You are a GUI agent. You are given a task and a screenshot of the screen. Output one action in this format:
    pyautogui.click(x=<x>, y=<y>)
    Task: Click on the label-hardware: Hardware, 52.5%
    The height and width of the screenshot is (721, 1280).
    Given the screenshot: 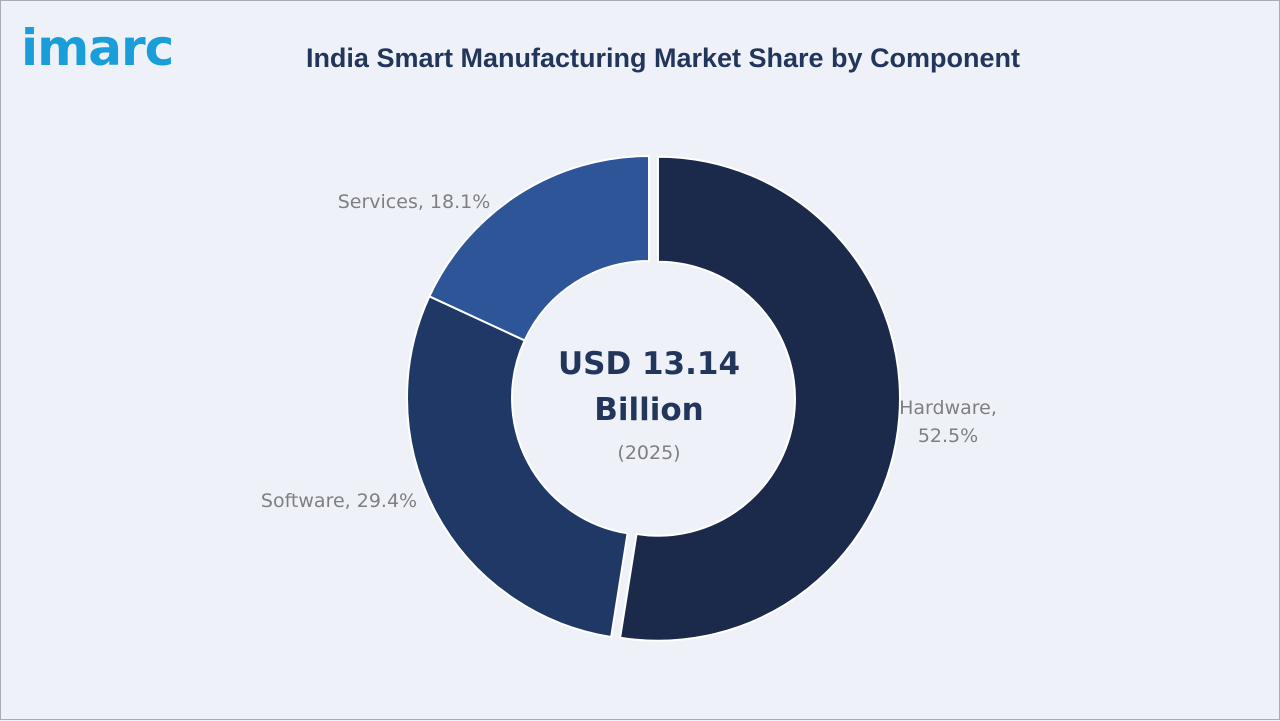 What is the action you would take?
    pyautogui.click(x=948, y=422)
    